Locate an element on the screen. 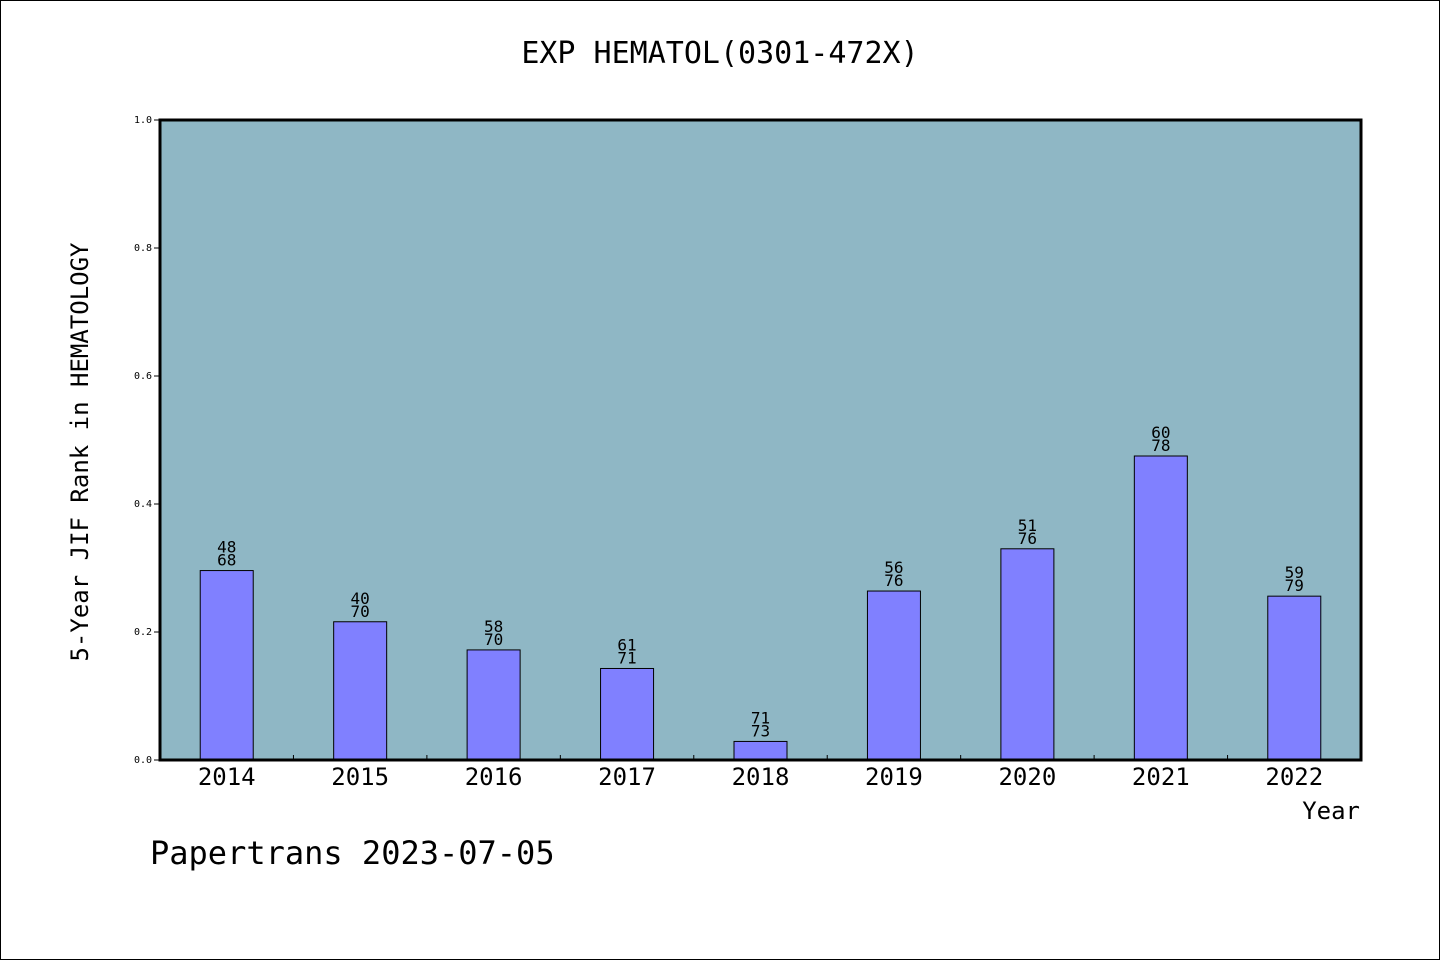 The height and width of the screenshot is (960, 1440). bar-label-top: 59 is located at coordinates (1294, 572).